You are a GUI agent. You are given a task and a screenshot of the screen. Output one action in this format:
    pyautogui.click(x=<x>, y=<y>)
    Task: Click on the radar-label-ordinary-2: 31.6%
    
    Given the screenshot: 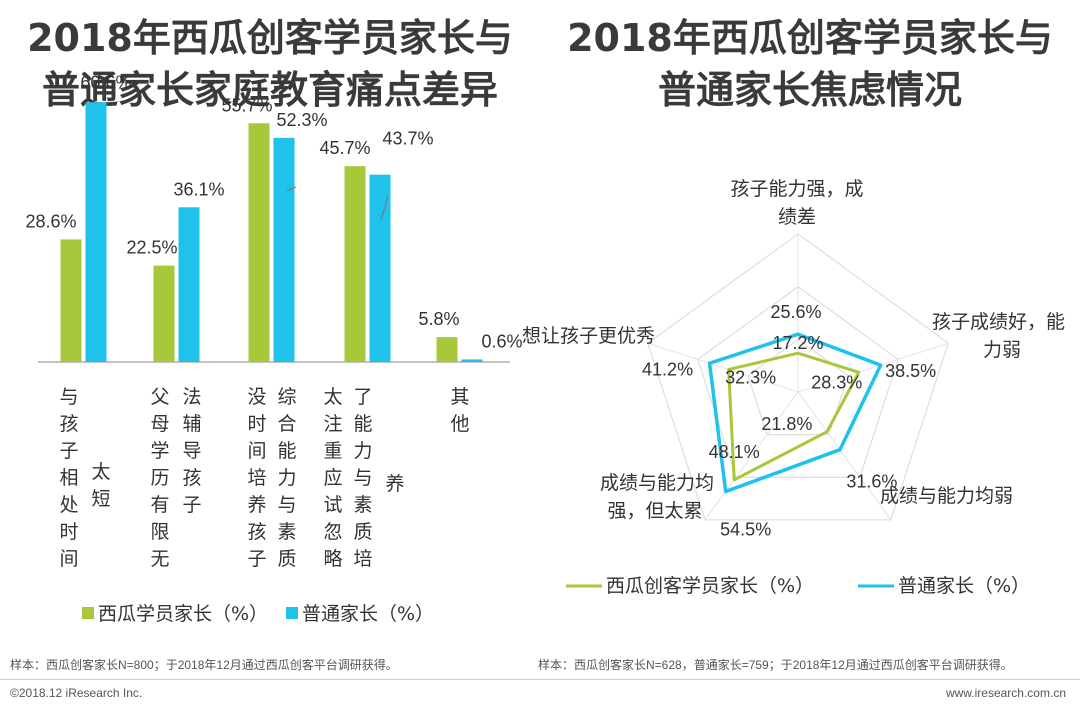 What is the action you would take?
    pyautogui.click(x=871, y=482)
    